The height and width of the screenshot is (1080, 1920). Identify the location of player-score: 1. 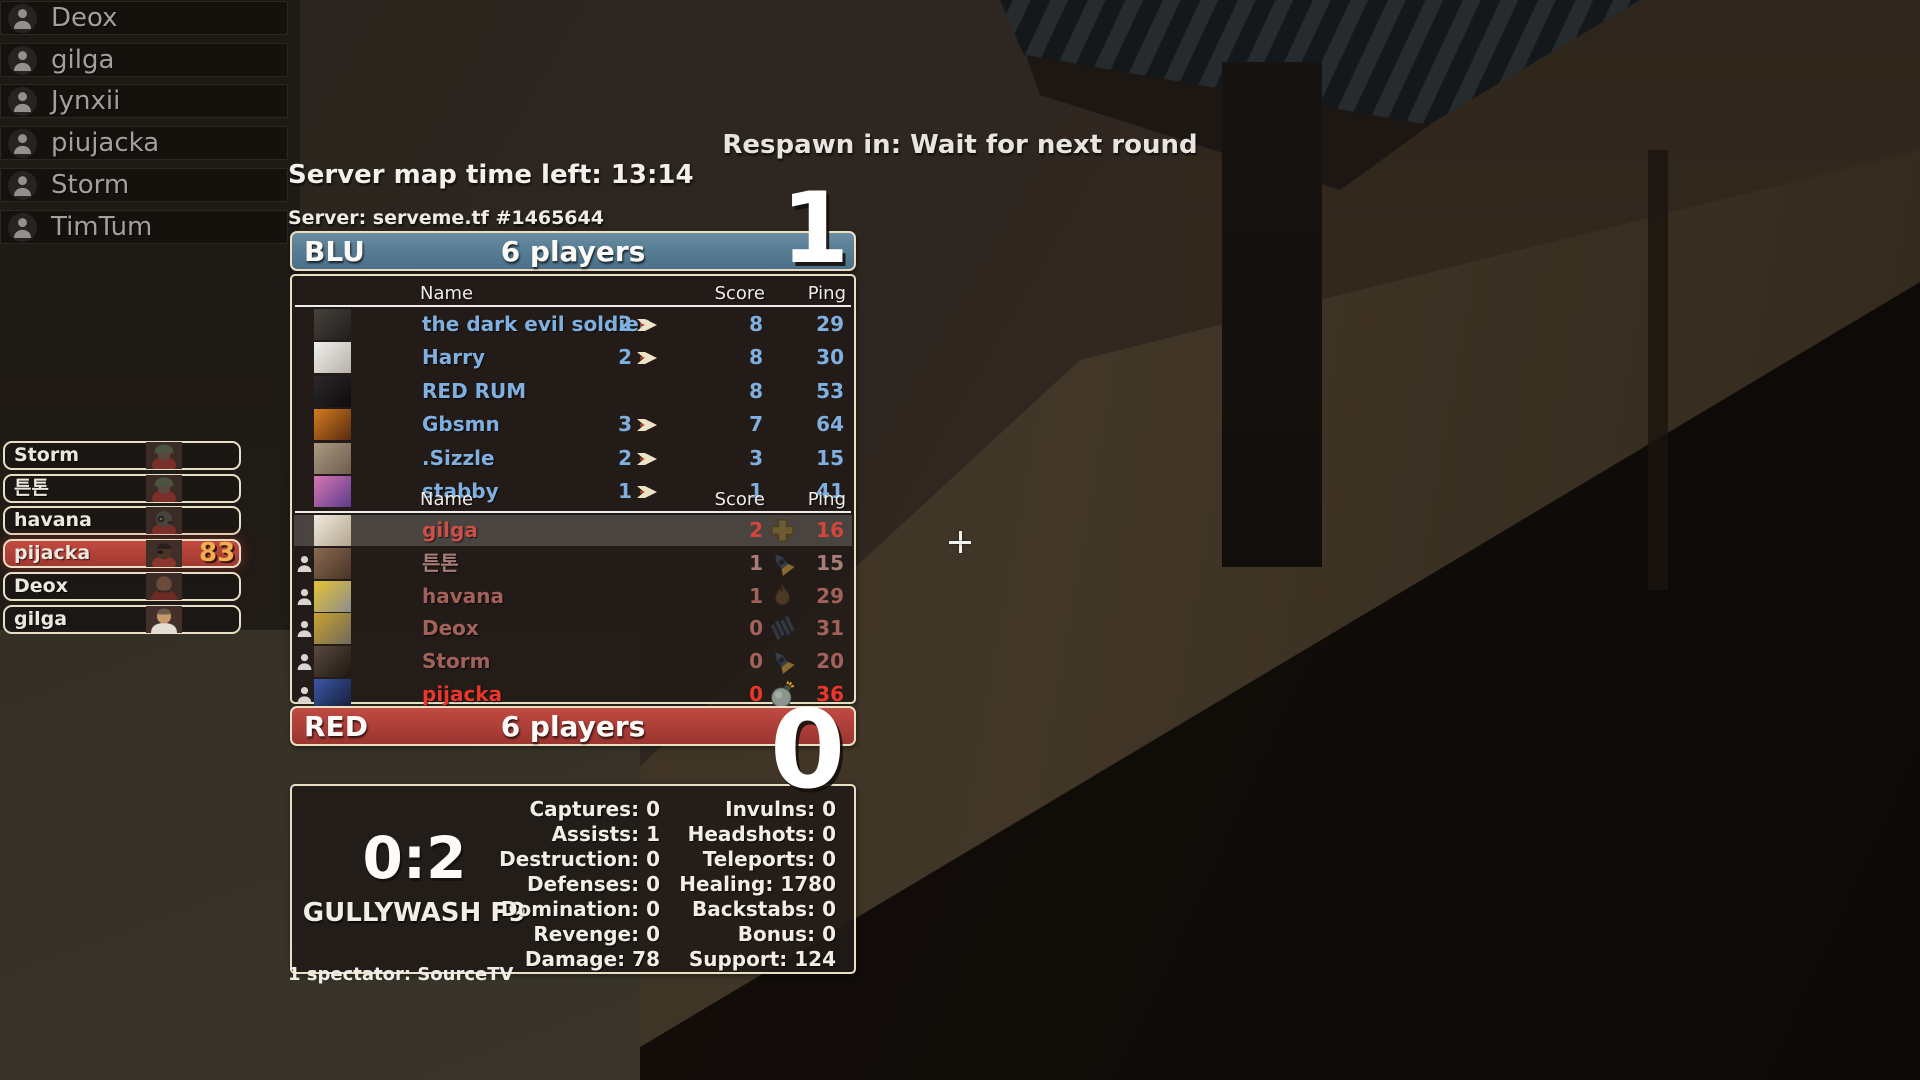
(756, 491).